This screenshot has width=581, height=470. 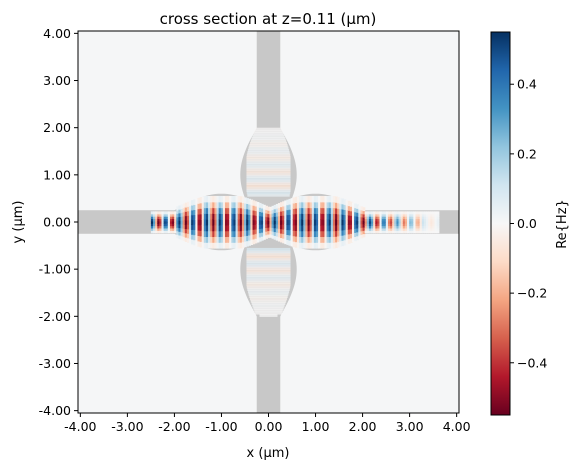 What do you see at coordinates (55, 363) in the screenshot?
I see `y-tick-label: -3.00` at bounding box center [55, 363].